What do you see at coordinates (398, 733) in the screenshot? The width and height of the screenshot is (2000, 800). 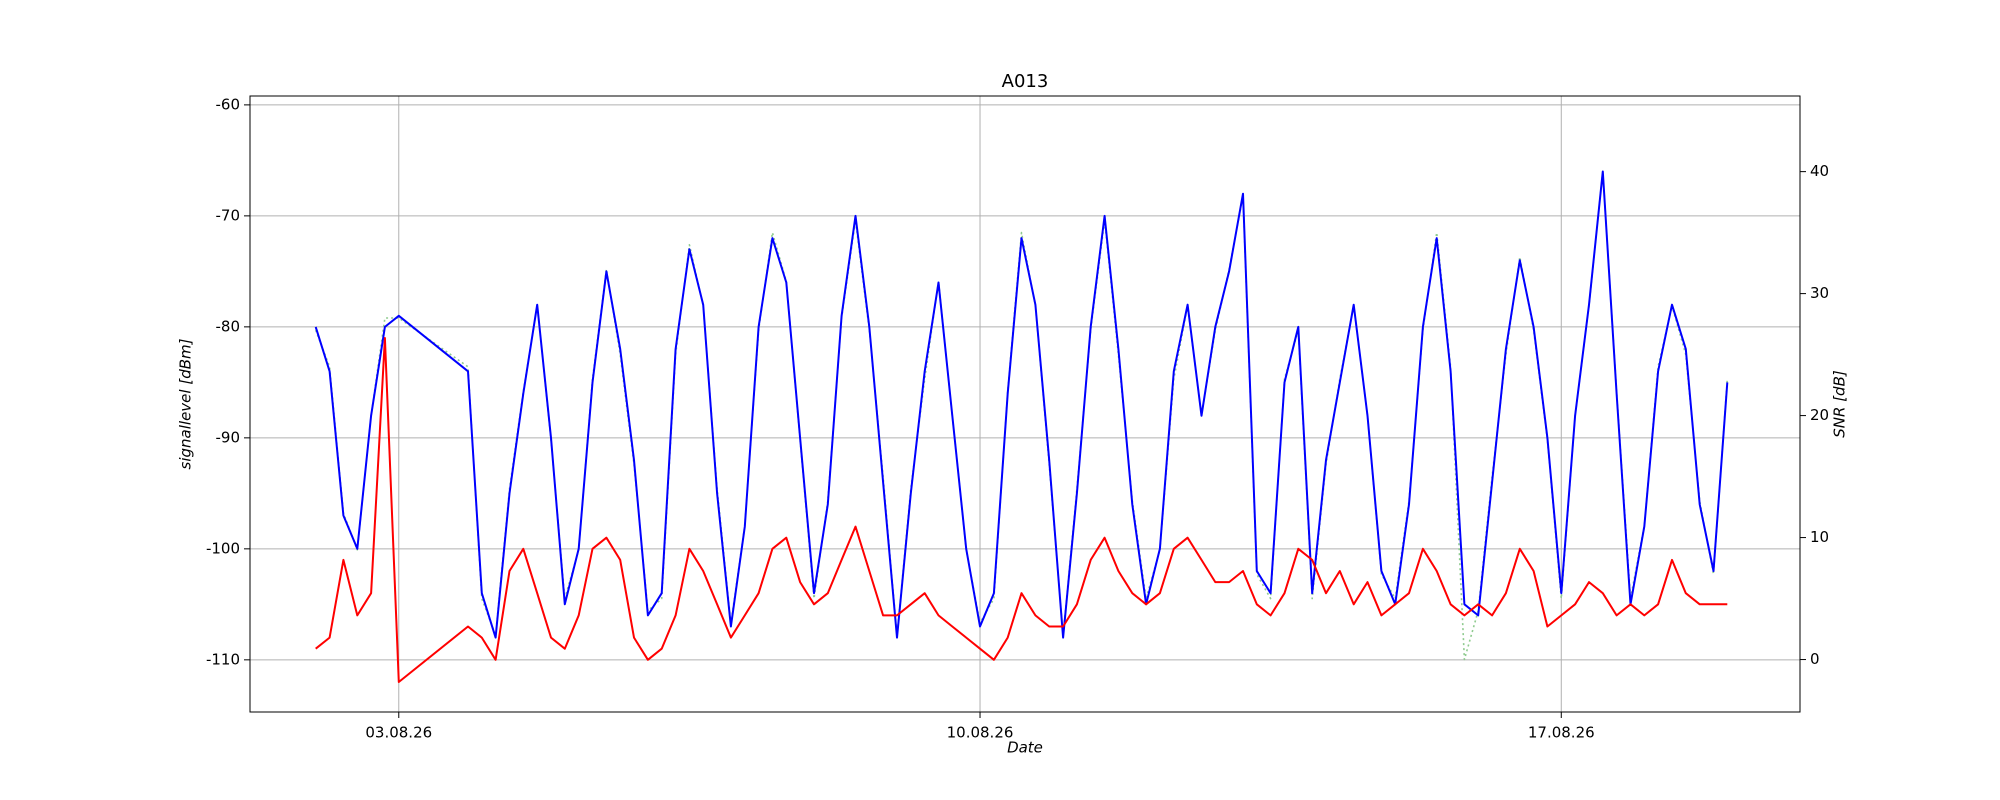 I see `x-tick-label: 03.08.26` at bounding box center [398, 733].